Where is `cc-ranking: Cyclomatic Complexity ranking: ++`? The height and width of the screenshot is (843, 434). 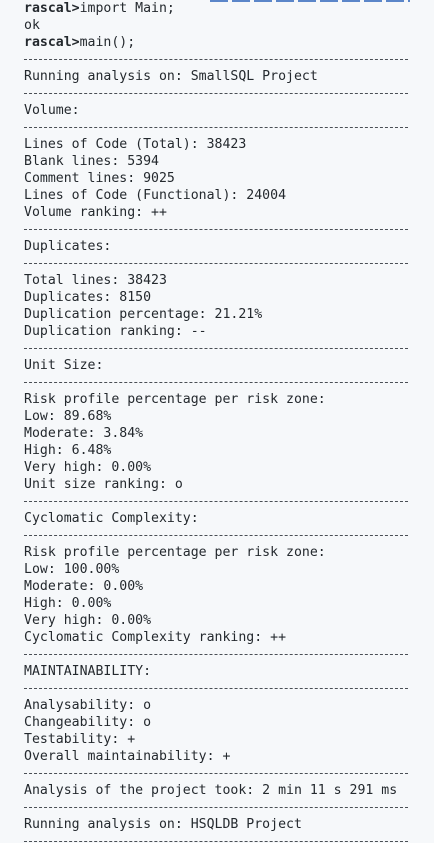 cc-ranking: Cyclomatic Complexity ranking: ++ is located at coordinates (155, 637).